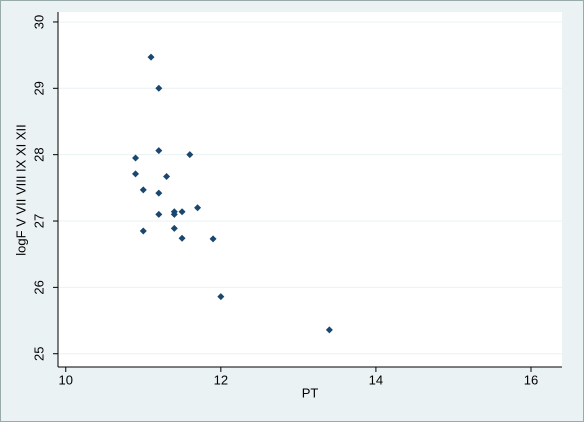 This screenshot has height=422, width=584. I want to click on y-tick-label: 28, so click(38, 154).